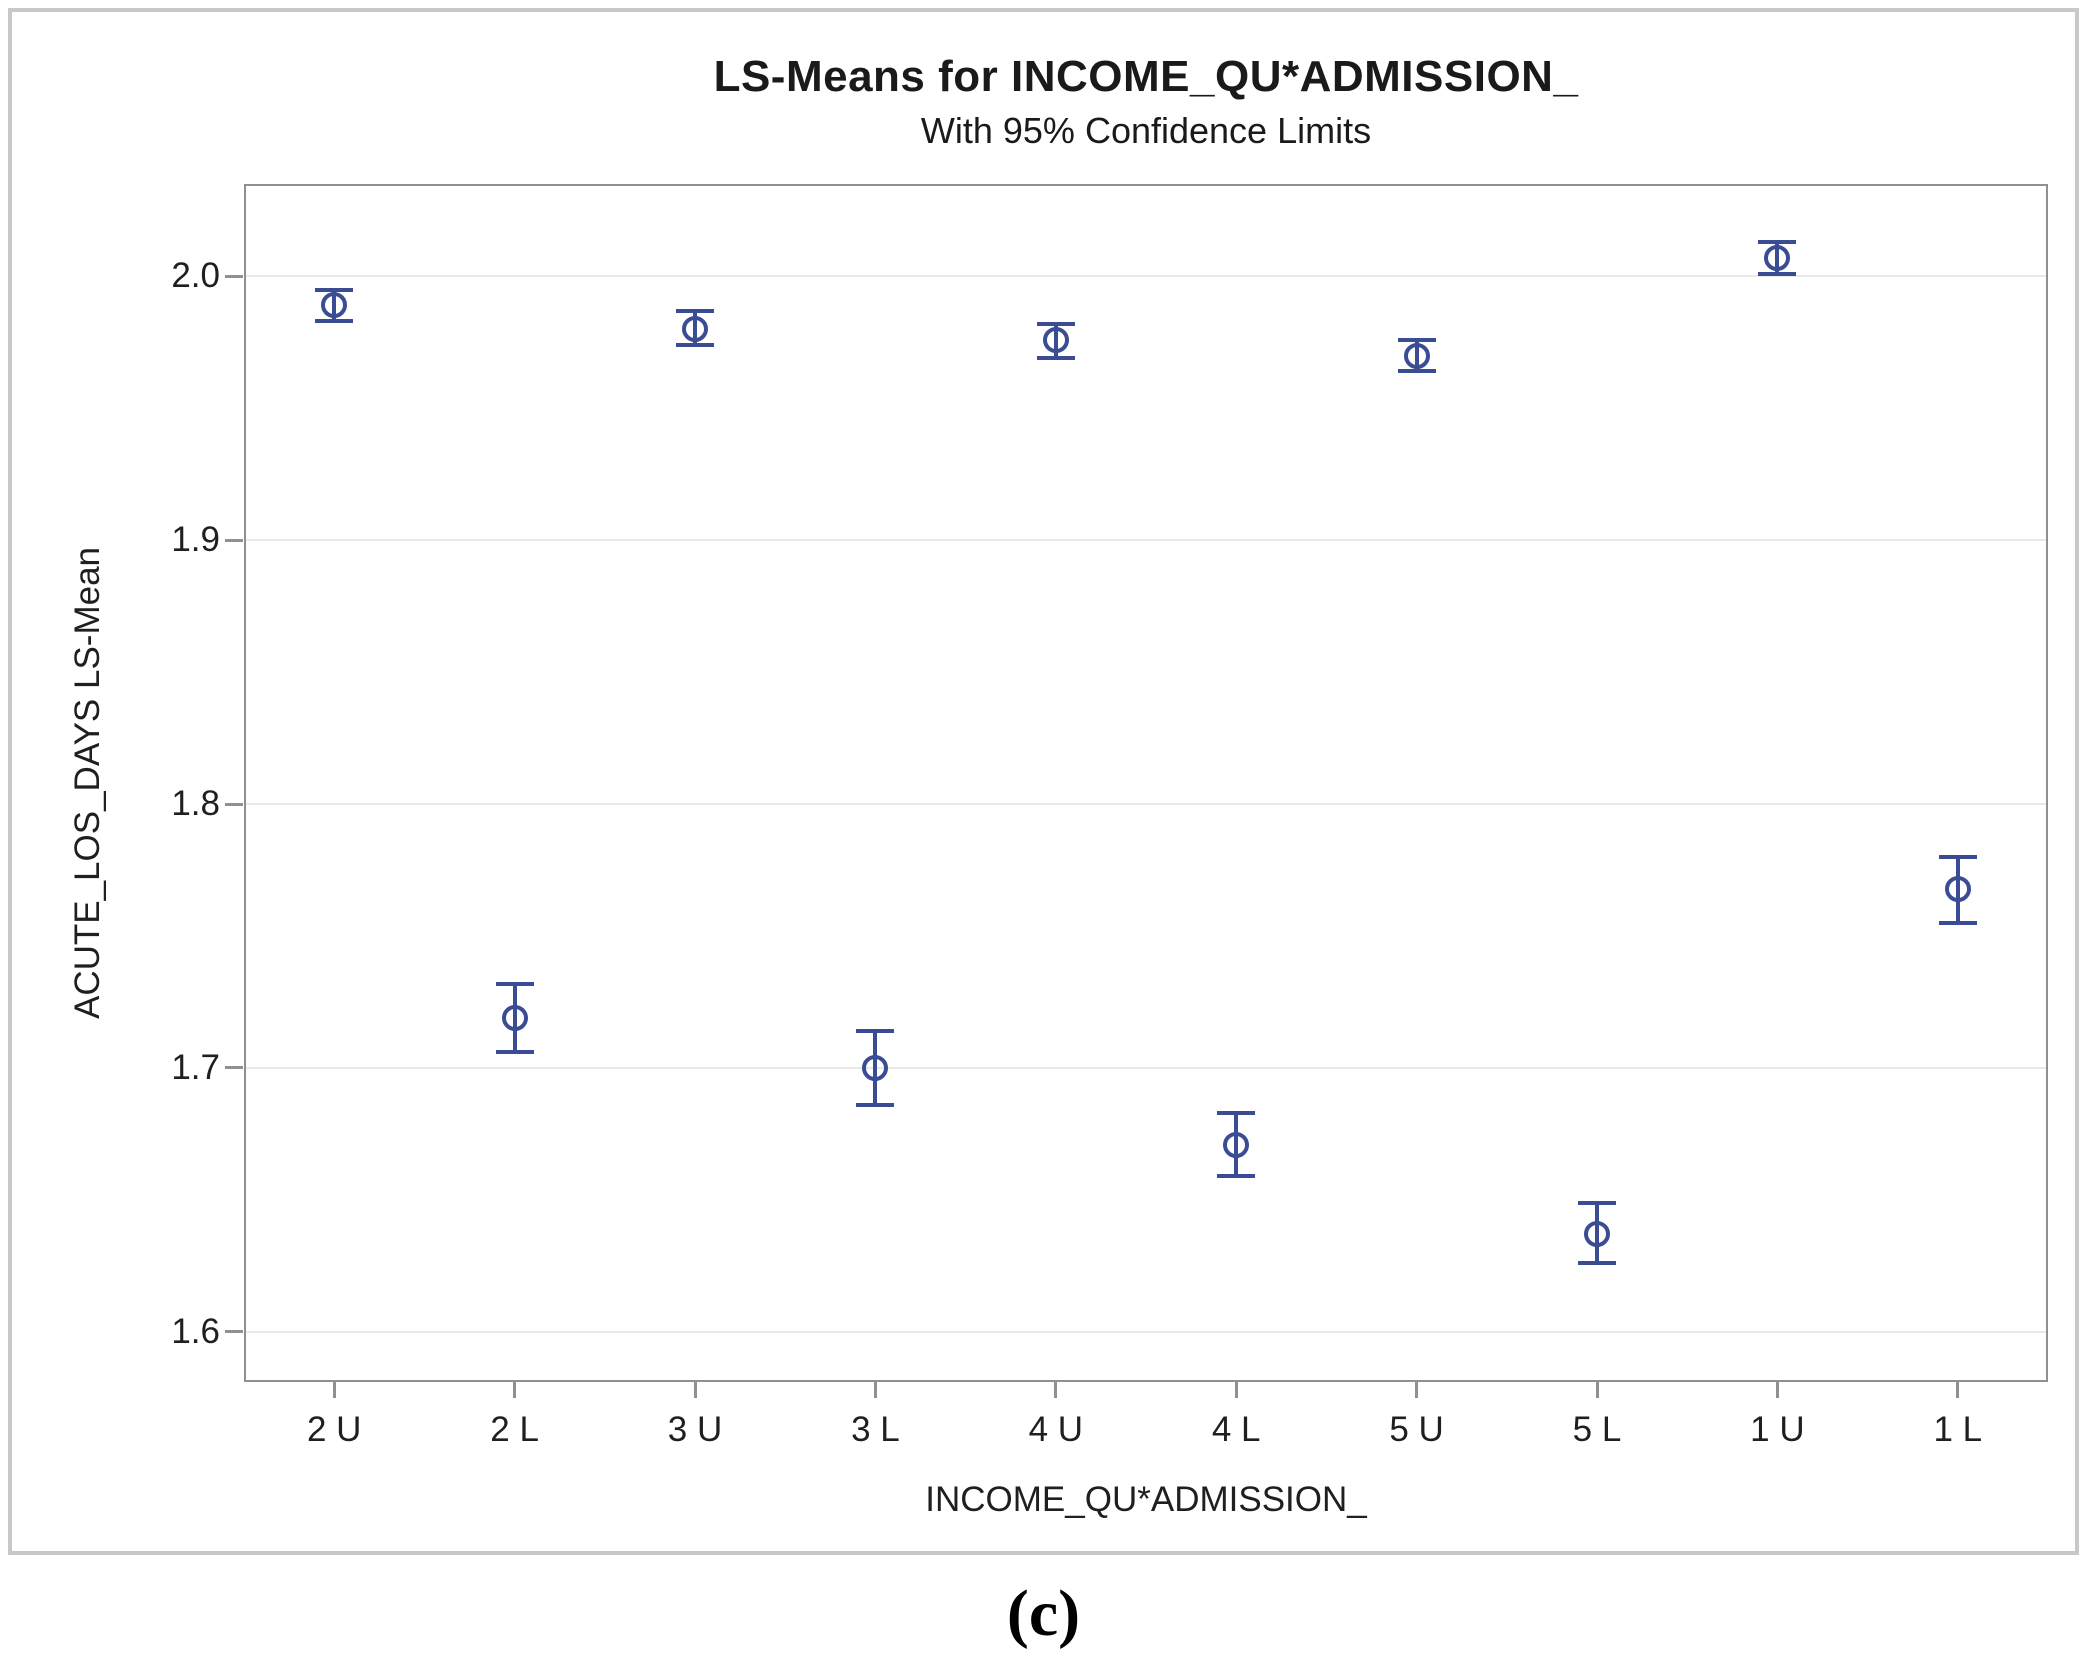 The image size is (2087, 1670). I want to click on figure-caption: (c), so click(1043, 1613).